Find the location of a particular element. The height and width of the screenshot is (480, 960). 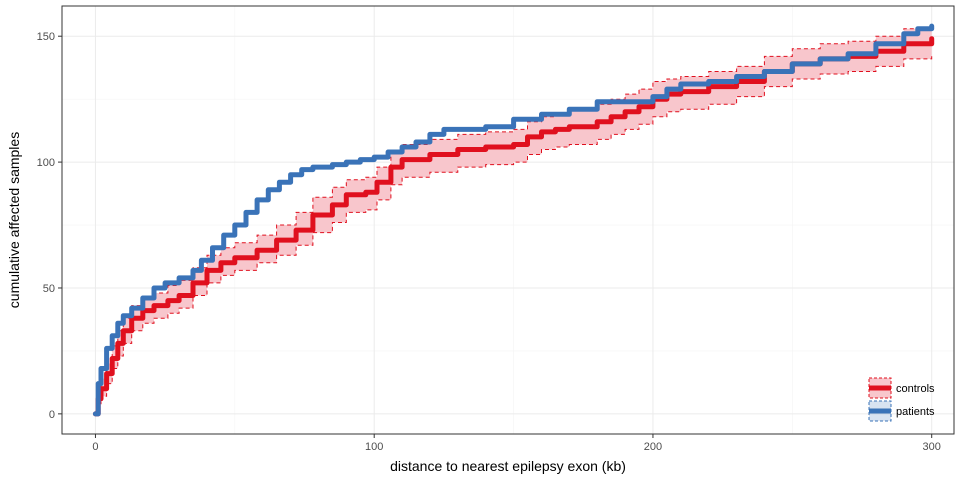

y-axis: 0 50 100 150 is located at coordinates (49, 226).